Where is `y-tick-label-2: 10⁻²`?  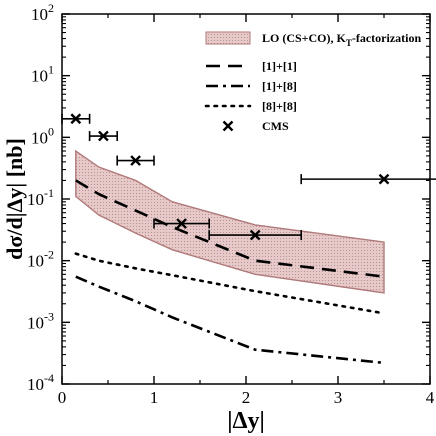 y-tick-label-2: 10⁻² is located at coordinates (40, 259).